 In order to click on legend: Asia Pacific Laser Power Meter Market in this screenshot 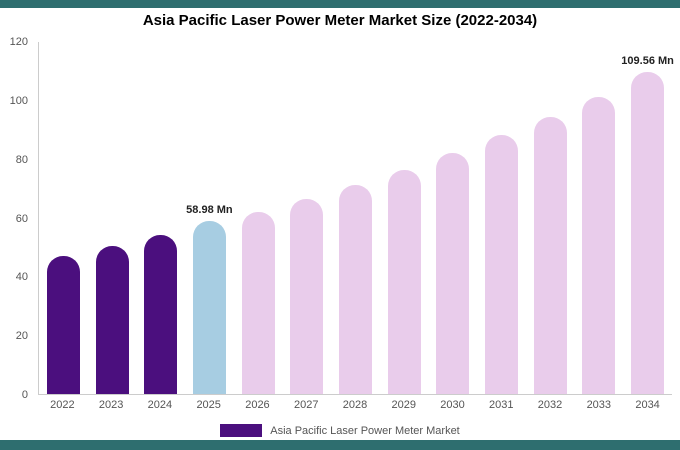, I will do `click(340, 430)`.